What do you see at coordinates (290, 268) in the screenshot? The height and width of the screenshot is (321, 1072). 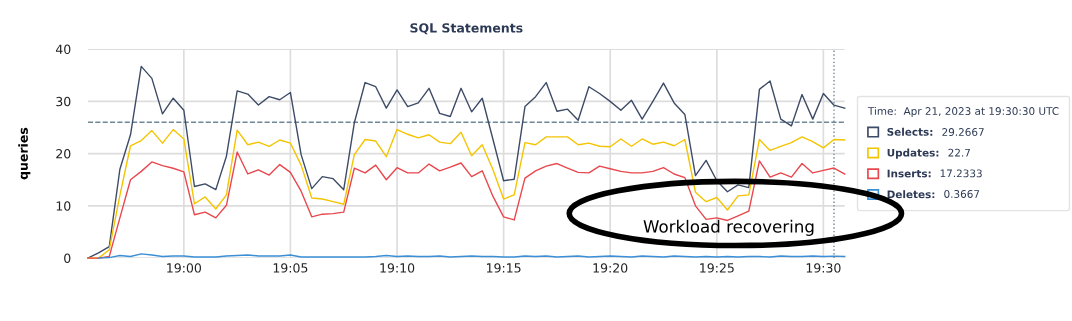 I see `x-tick-label: 19:05` at bounding box center [290, 268].